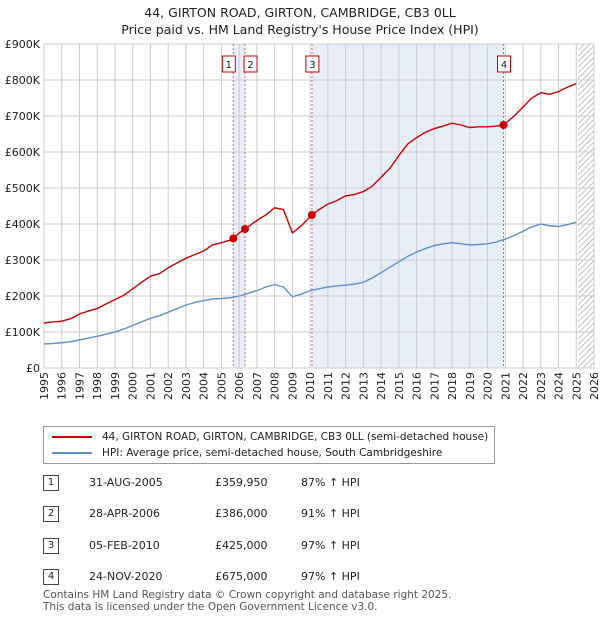  I want to click on sale-number-badge: 4, so click(51, 577).